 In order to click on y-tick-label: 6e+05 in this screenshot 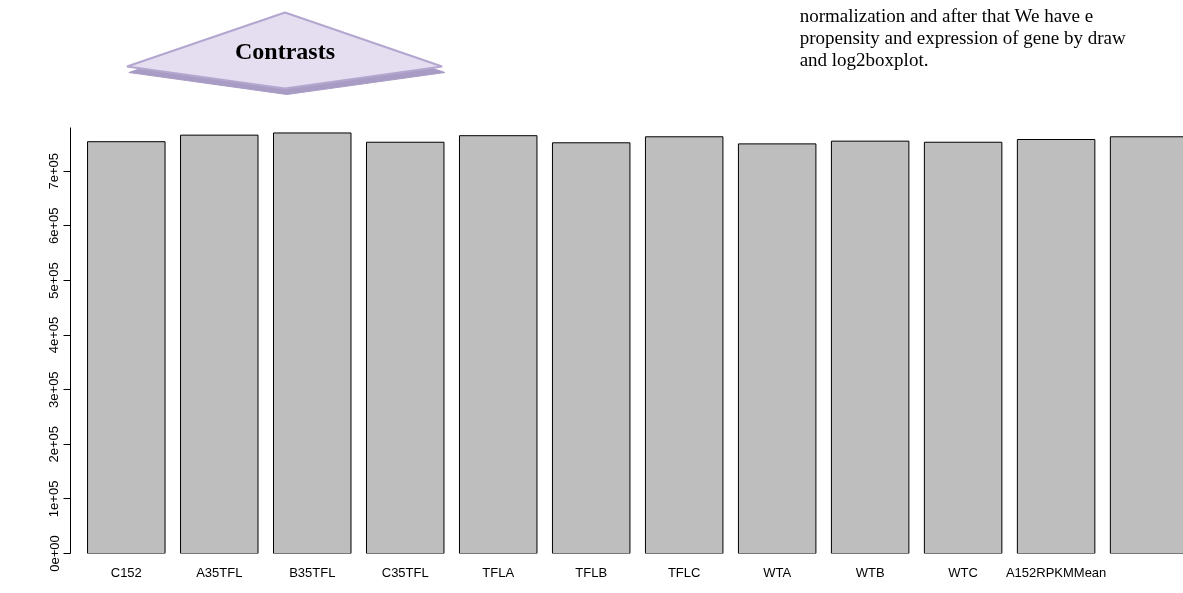, I will do `click(54, 226)`.